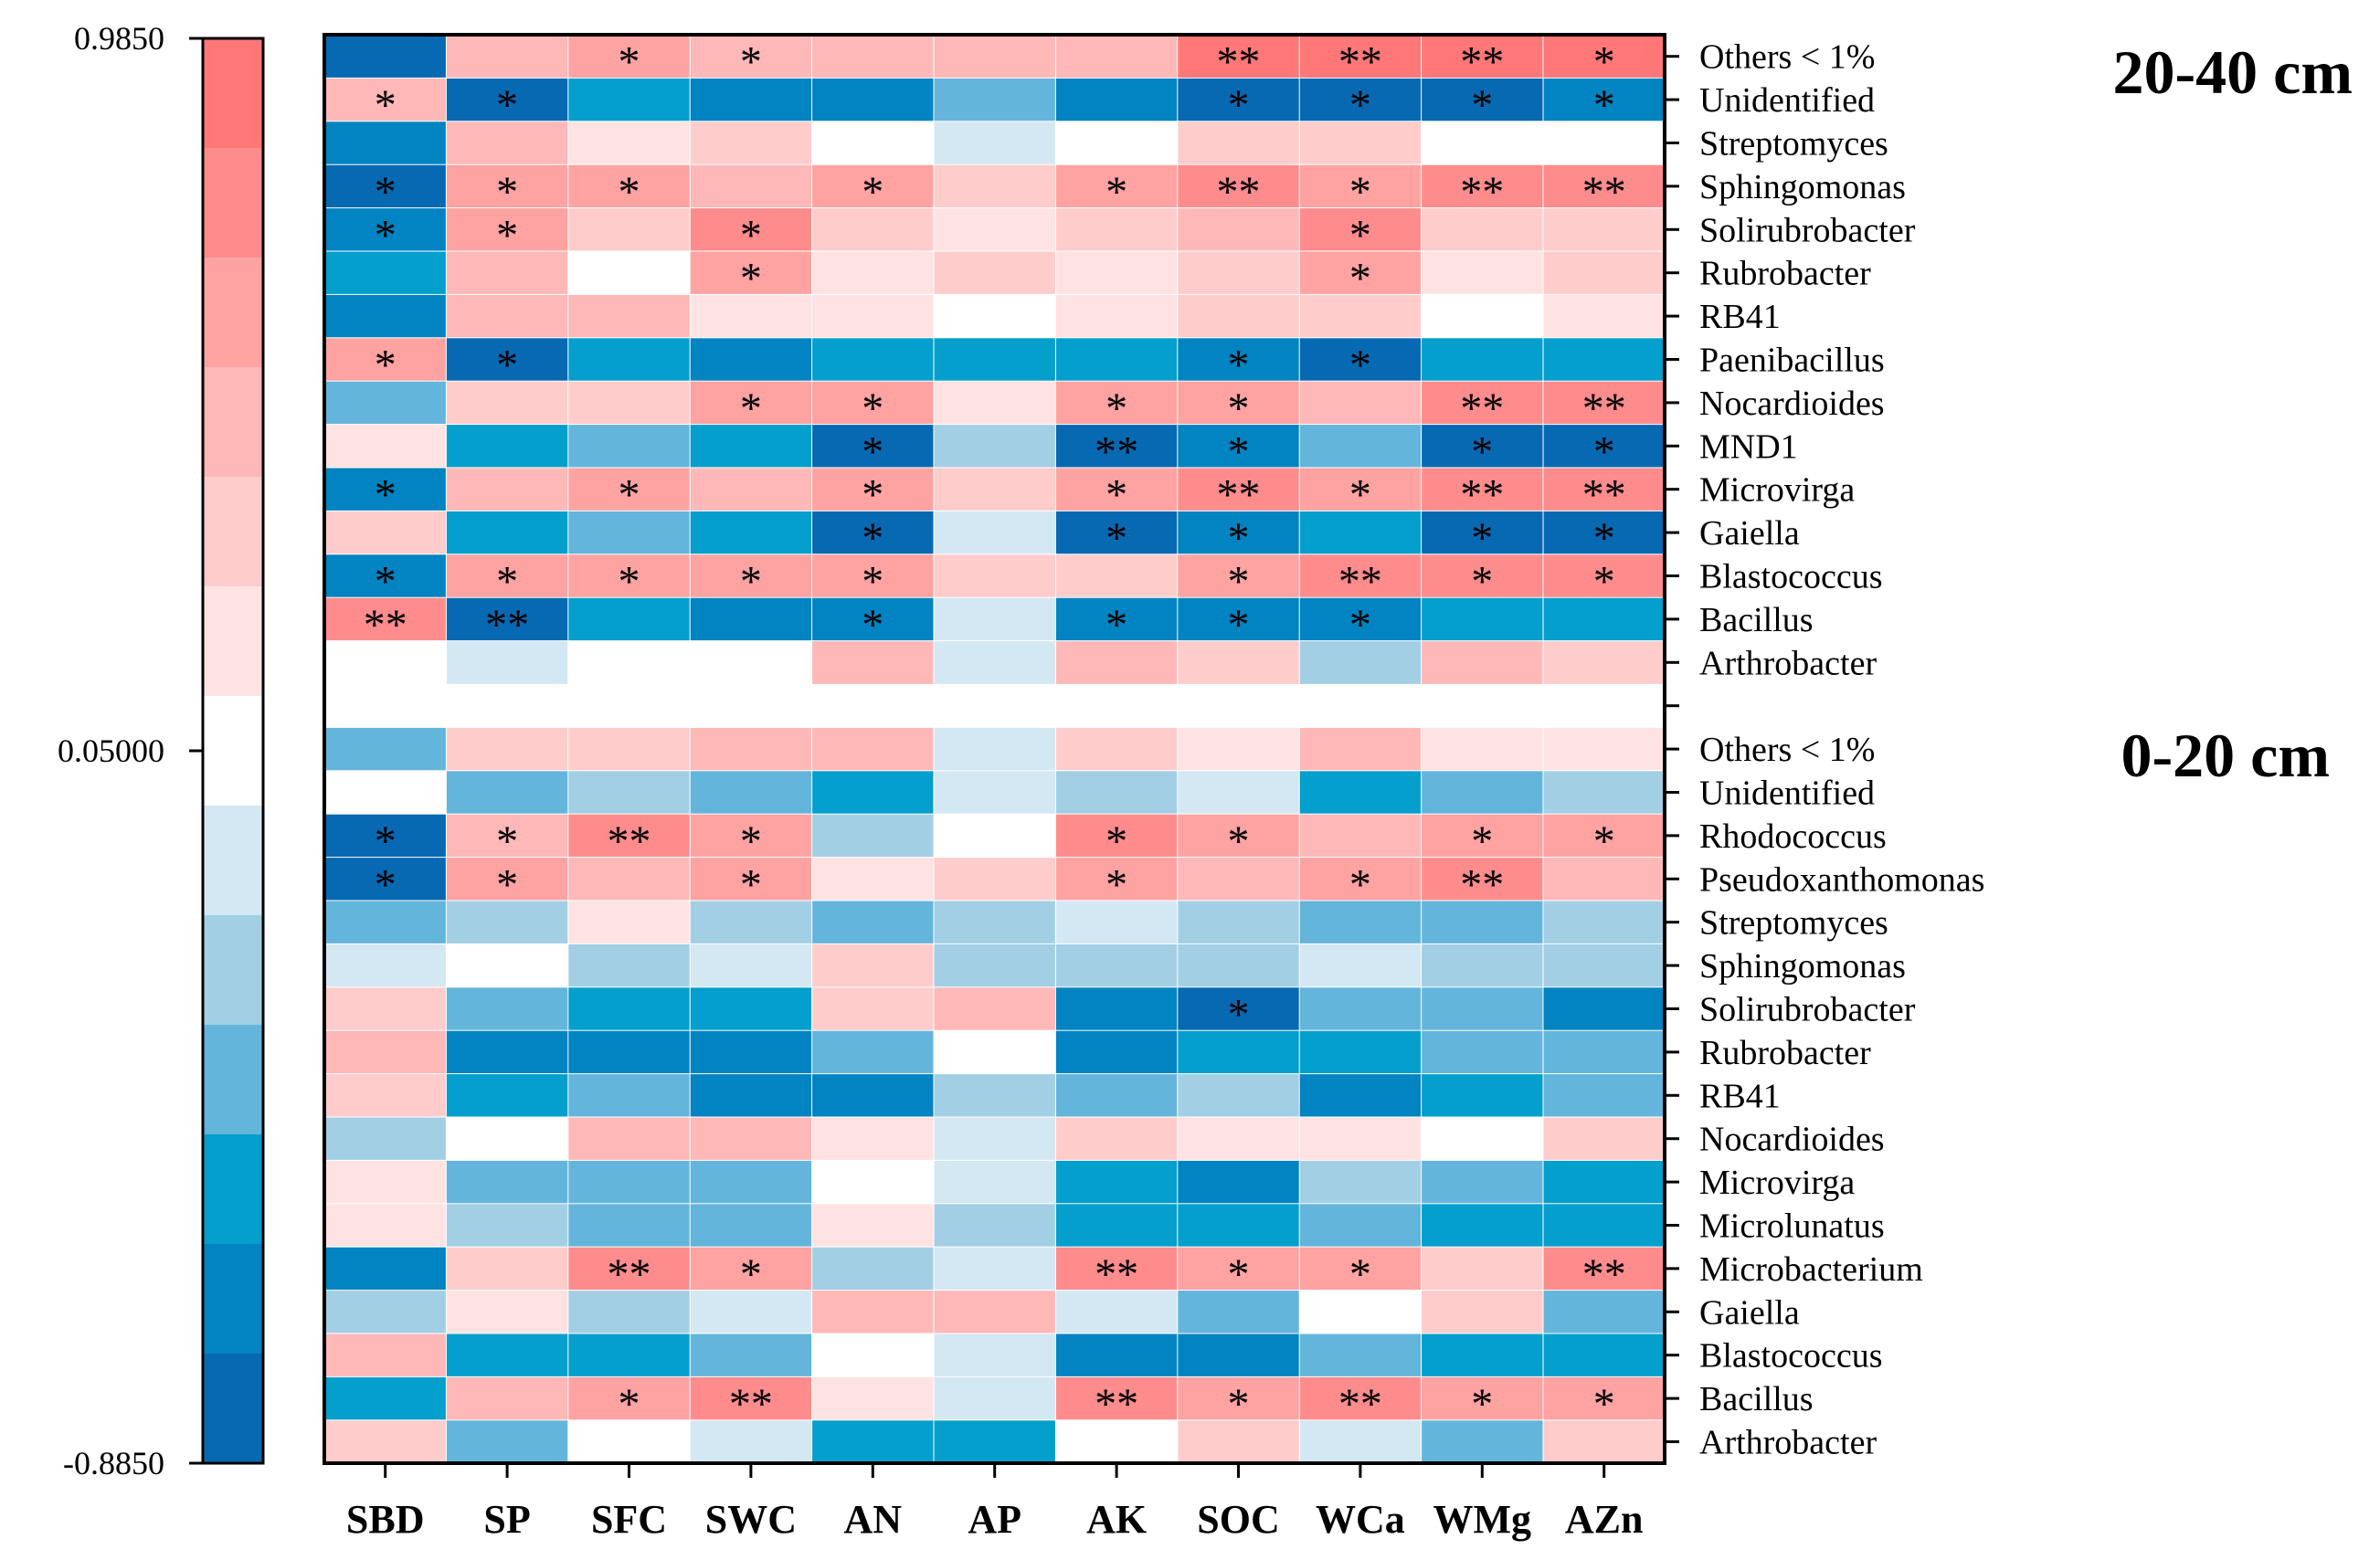 This screenshot has width=2380, height=1560. I want to click on row-label: Rubrobacter, so click(1785, 1053).